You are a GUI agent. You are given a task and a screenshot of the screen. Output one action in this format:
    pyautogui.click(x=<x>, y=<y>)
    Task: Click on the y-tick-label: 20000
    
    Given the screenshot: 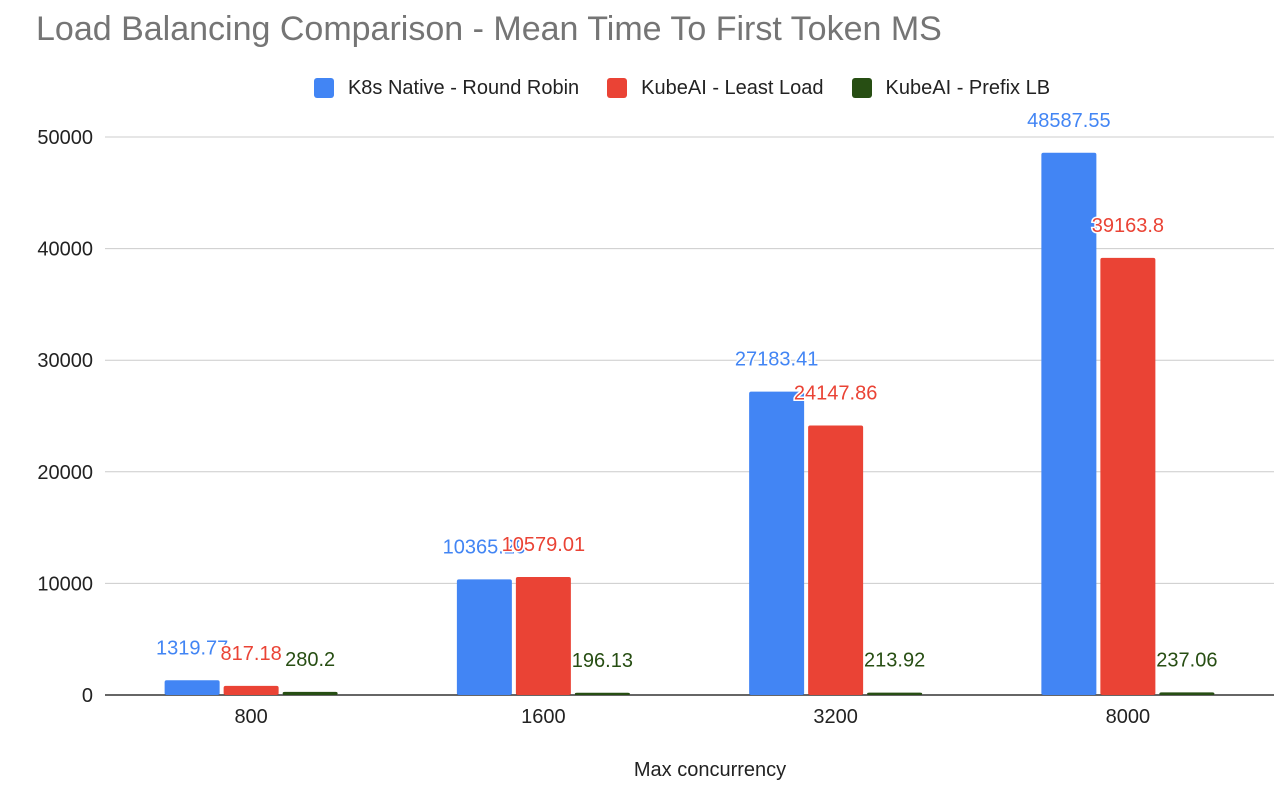 What is the action you would take?
    pyautogui.click(x=65, y=473)
    